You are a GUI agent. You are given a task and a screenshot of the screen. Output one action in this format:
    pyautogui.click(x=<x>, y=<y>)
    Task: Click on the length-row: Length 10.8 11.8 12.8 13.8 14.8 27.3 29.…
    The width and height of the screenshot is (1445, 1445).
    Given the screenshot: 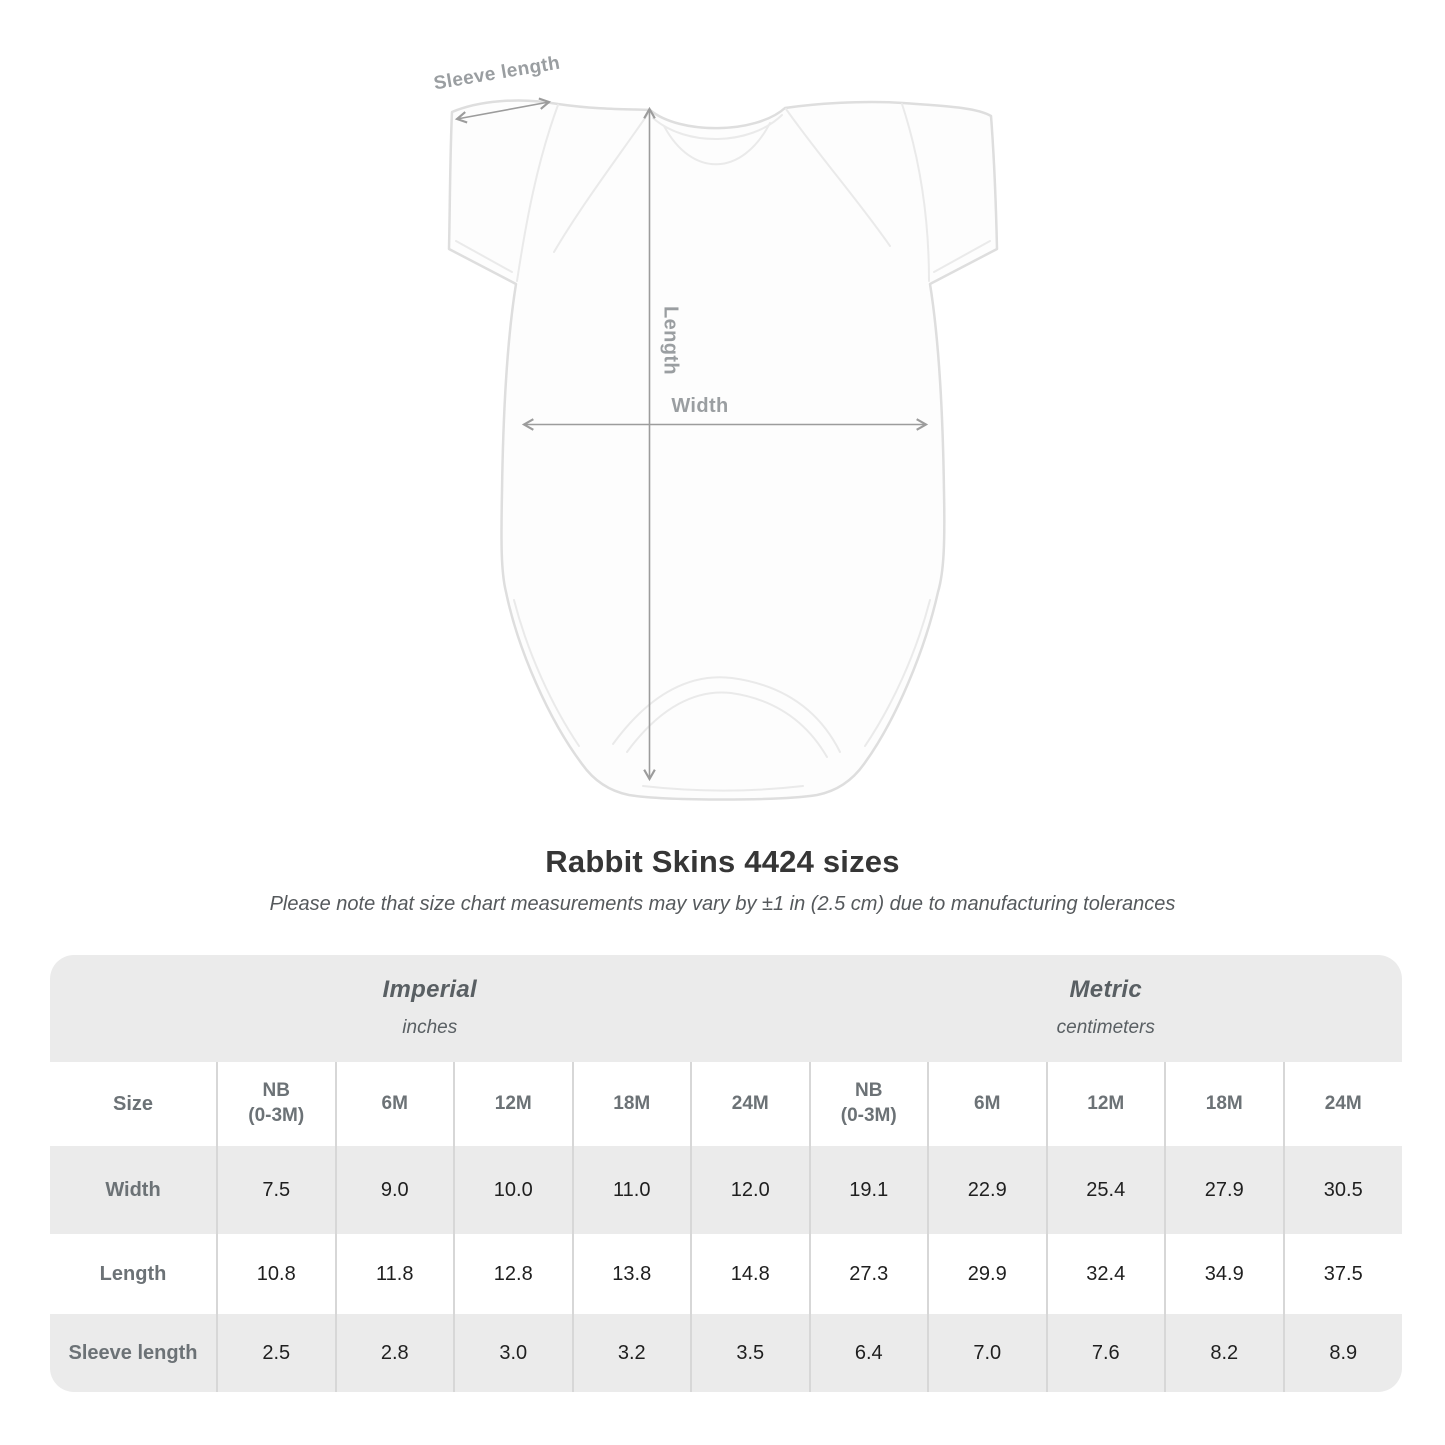 What is the action you would take?
    pyautogui.click(x=726, y=1274)
    